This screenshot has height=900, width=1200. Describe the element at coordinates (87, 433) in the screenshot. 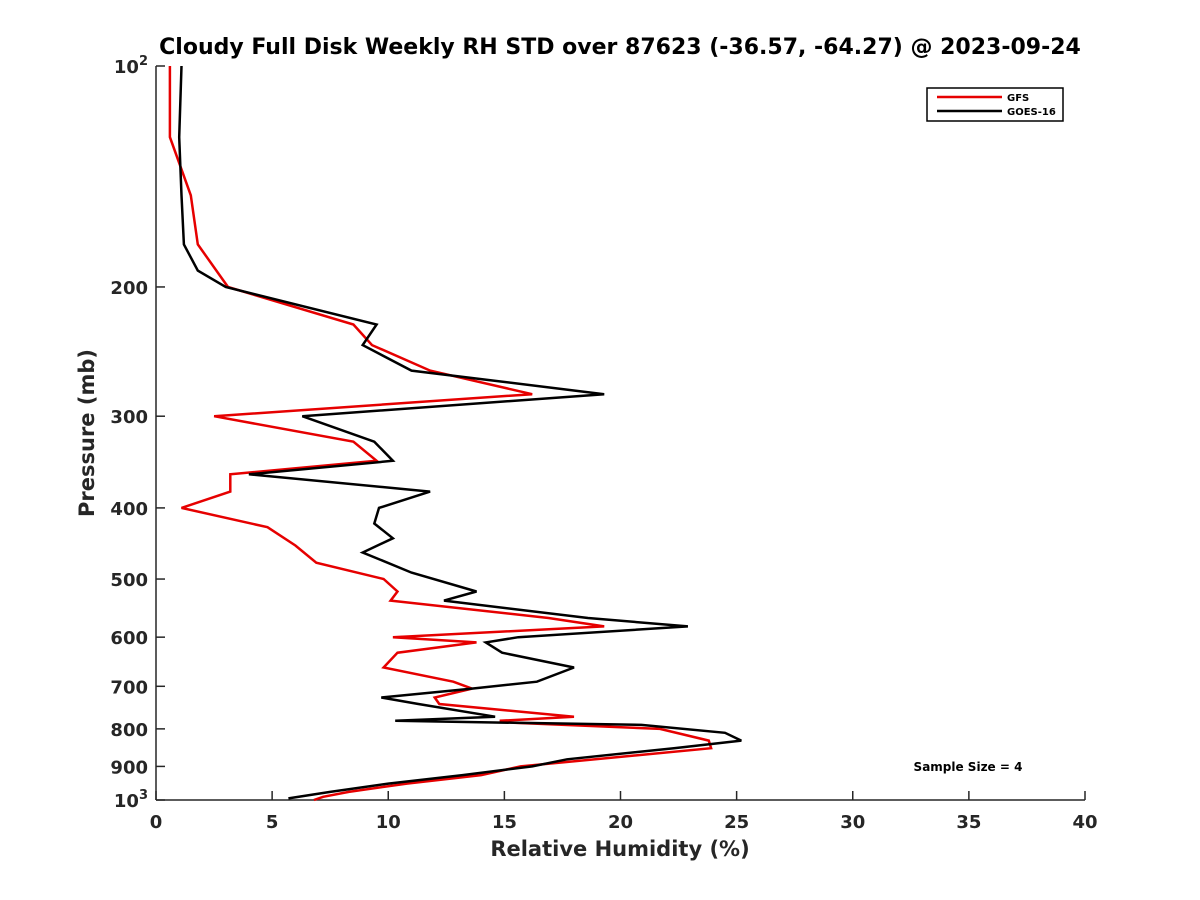

I see `y-axis-label: Pressure (mb)` at that location.